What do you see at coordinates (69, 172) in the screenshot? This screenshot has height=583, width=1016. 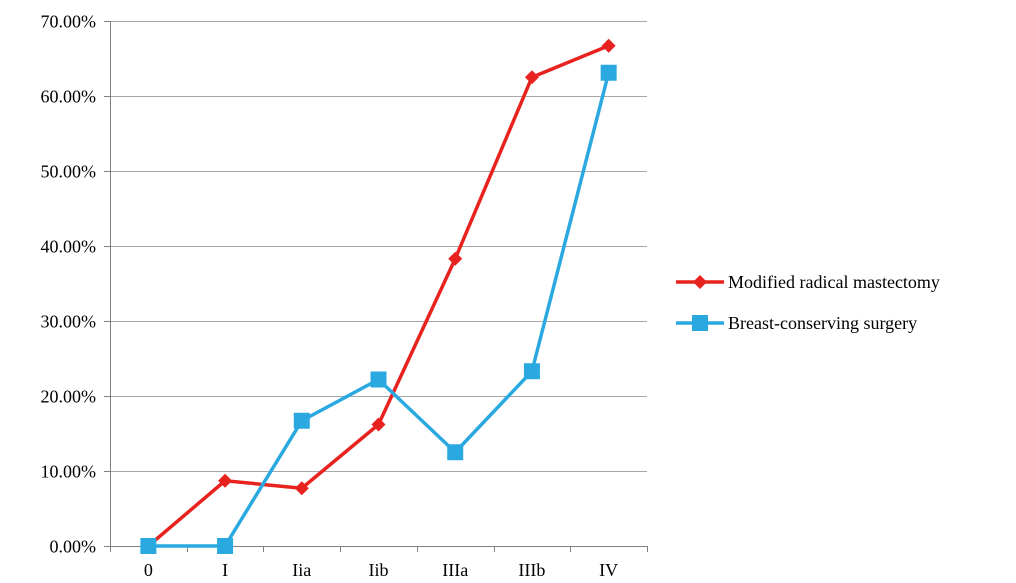 I see `y-tick-label: 50.00%` at bounding box center [69, 172].